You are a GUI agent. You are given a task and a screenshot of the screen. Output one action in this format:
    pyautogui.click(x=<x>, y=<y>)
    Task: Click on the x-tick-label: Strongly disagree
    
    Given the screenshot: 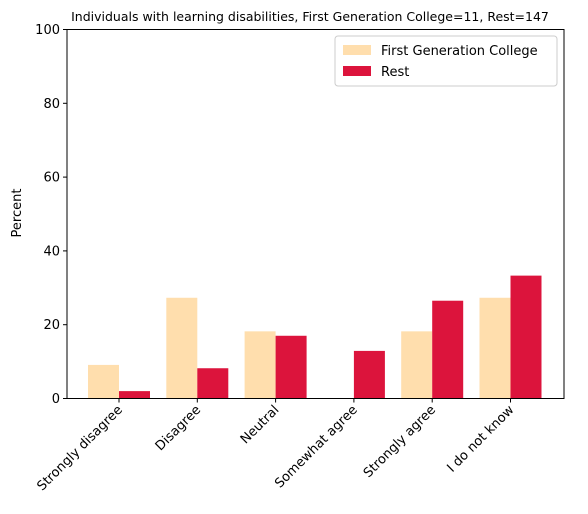 What is the action you would take?
    pyautogui.click(x=79, y=448)
    